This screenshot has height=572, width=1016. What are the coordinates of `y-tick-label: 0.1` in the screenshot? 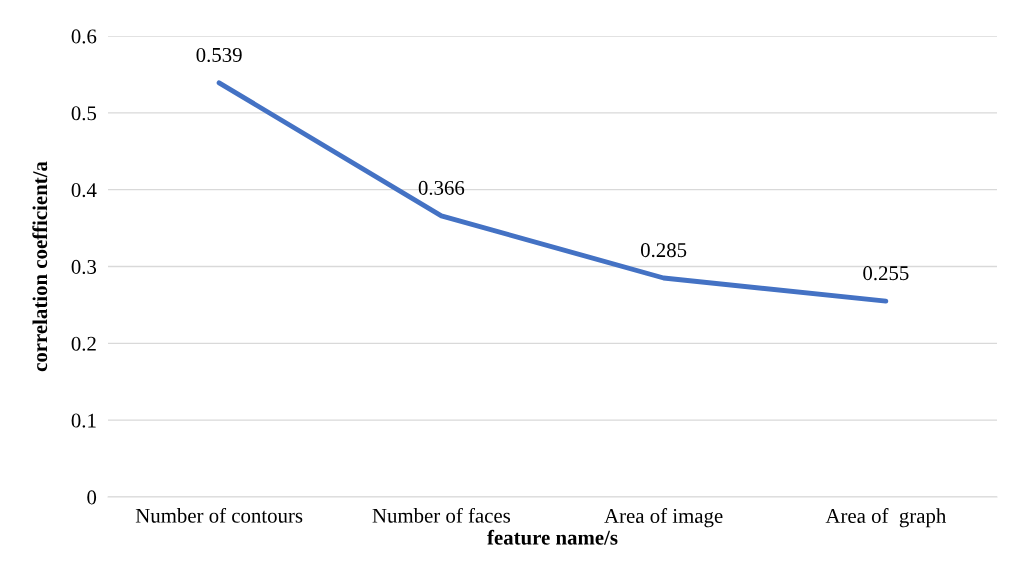 It's located at (83, 420).